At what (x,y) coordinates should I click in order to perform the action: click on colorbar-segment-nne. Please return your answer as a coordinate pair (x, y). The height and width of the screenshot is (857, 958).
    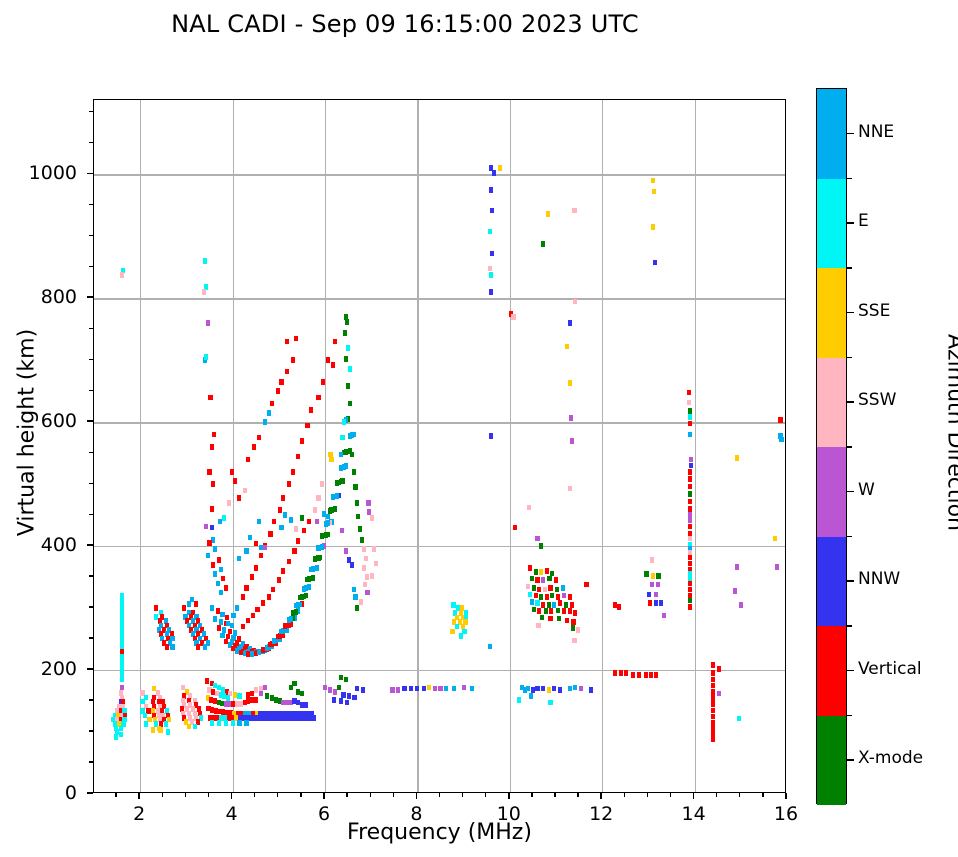
    Looking at the image, I should click on (831, 134).